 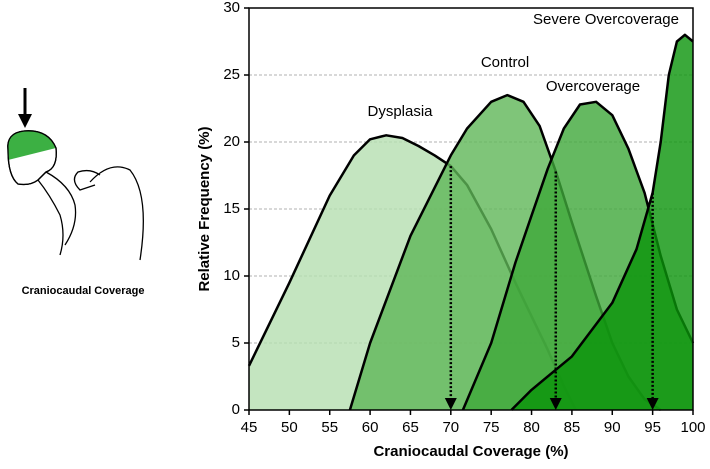 What do you see at coordinates (400, 111) in the screenshot?
I see `curve-label: Dysplasia` at bounding box center [400, 111].